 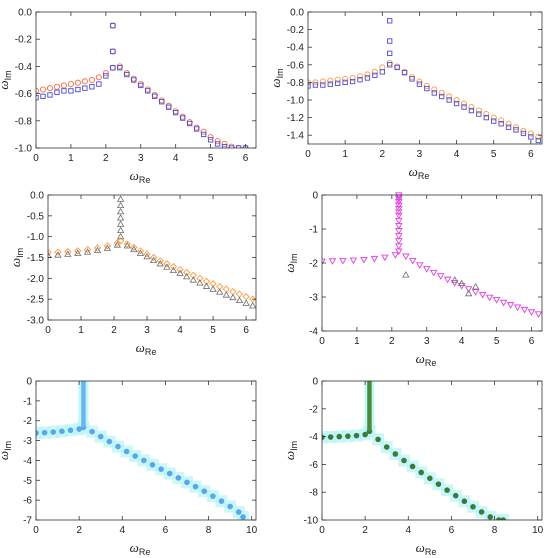 What do you see at coordinates (538, 530) in the screenshot?
I see `x-tick-label: 10` at bounding box center [538, 530].